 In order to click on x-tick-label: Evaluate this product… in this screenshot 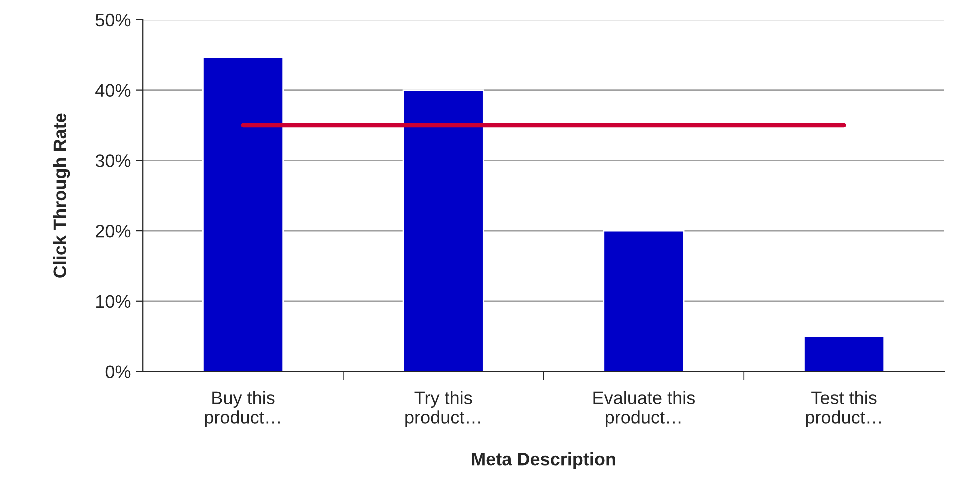, I will do `click(644, 409)`.